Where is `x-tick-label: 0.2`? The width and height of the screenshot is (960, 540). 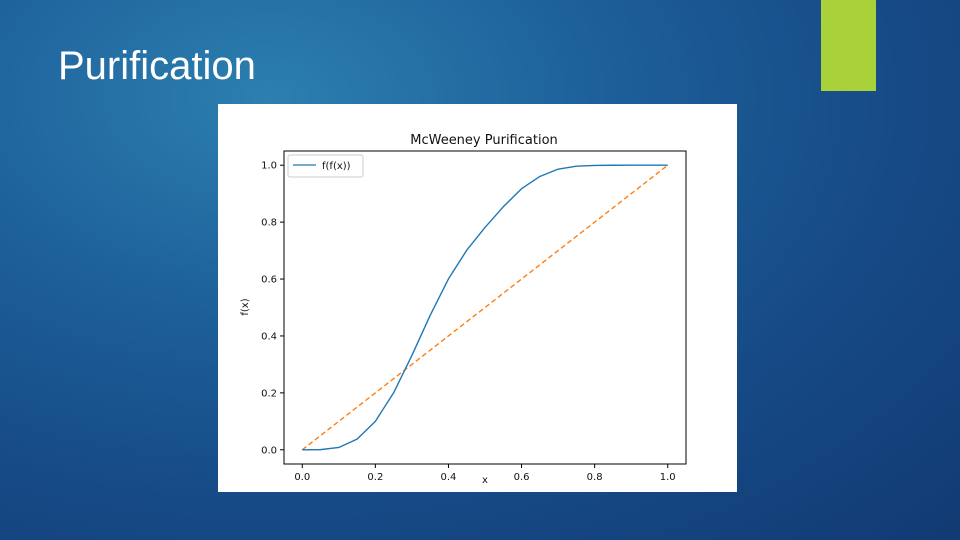
x-tick-label: 0.2 is located at coordinates (375, 477).